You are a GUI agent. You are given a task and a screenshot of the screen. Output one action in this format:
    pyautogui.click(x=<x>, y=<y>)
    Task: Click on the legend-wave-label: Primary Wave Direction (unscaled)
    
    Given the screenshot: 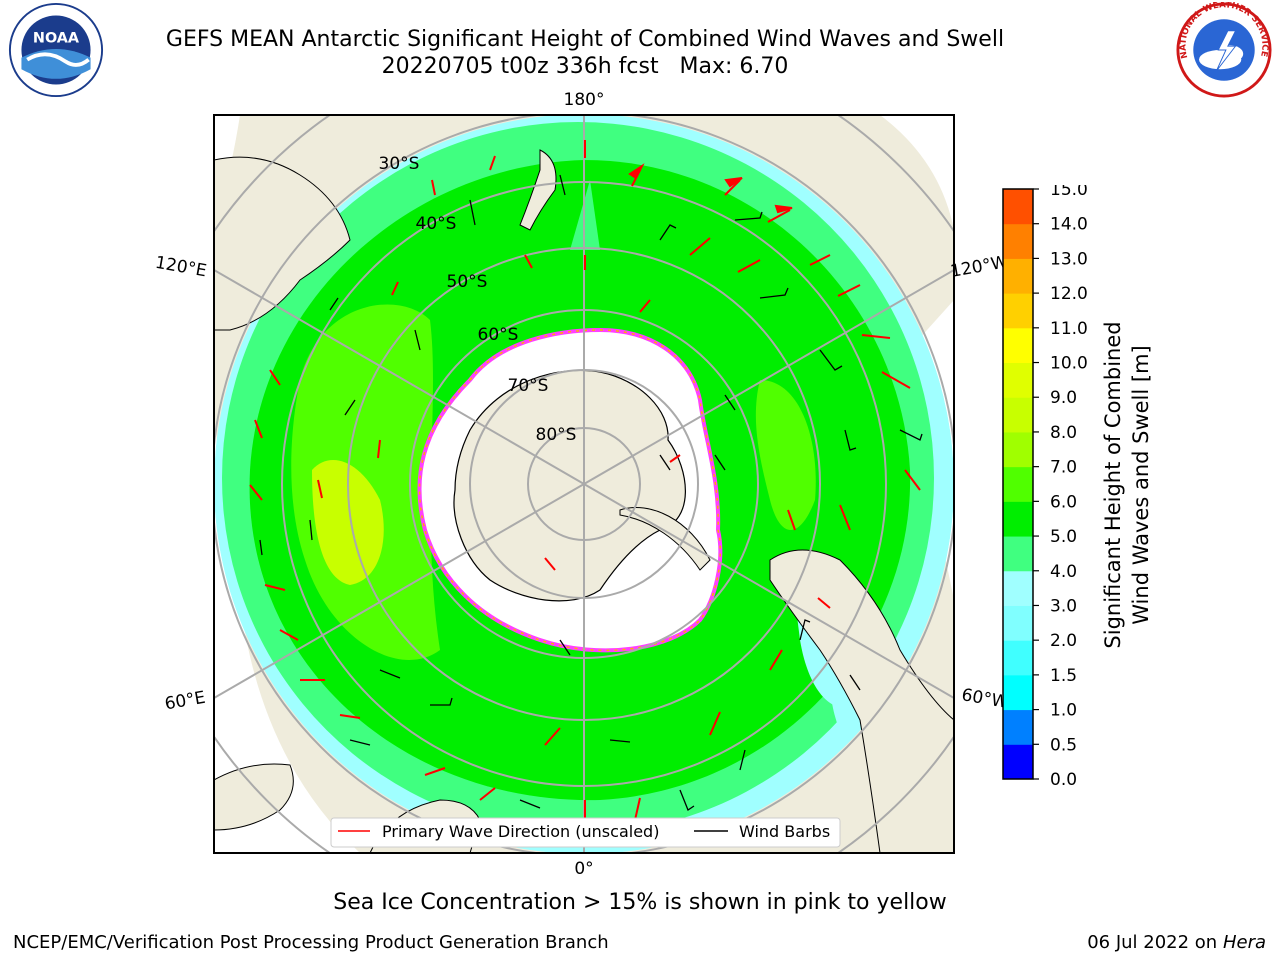 What is the action you would take?
    pyautogui.click(x=520, y=831)
    